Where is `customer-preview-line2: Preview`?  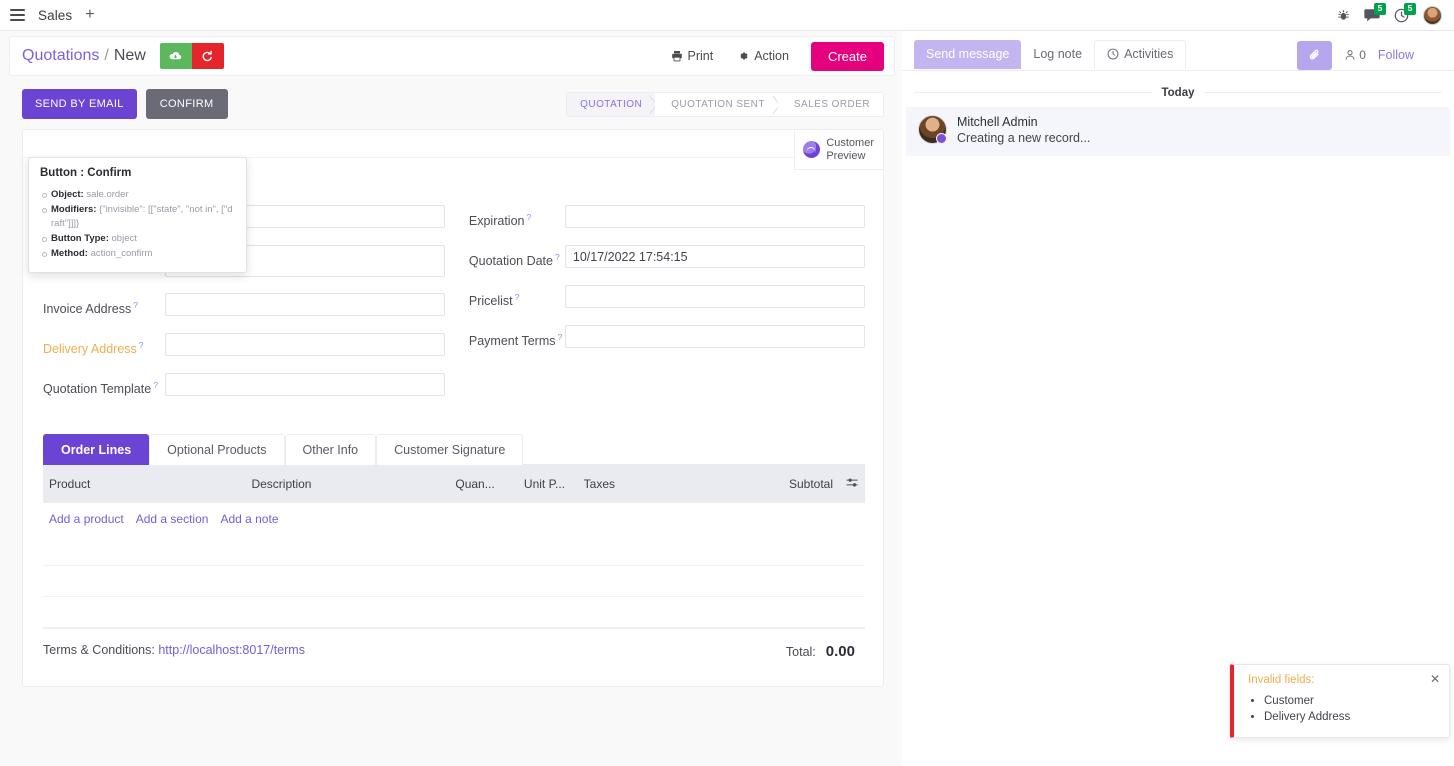
customer-preview-line2: Preview is located at coordinates (846, 155).